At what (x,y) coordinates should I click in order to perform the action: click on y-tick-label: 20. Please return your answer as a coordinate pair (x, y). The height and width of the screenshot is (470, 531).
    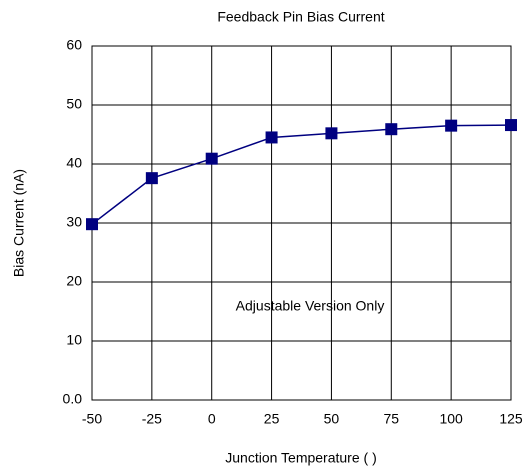
    Looking at the image, I should click on (74, 281).